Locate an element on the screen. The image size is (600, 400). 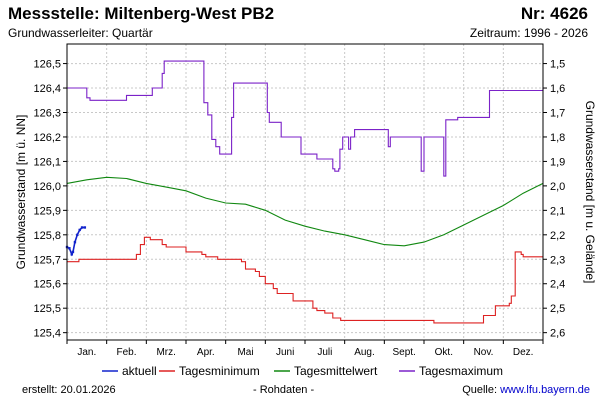
station-number: Nr: 4626 is located at coordinates (554, 13).